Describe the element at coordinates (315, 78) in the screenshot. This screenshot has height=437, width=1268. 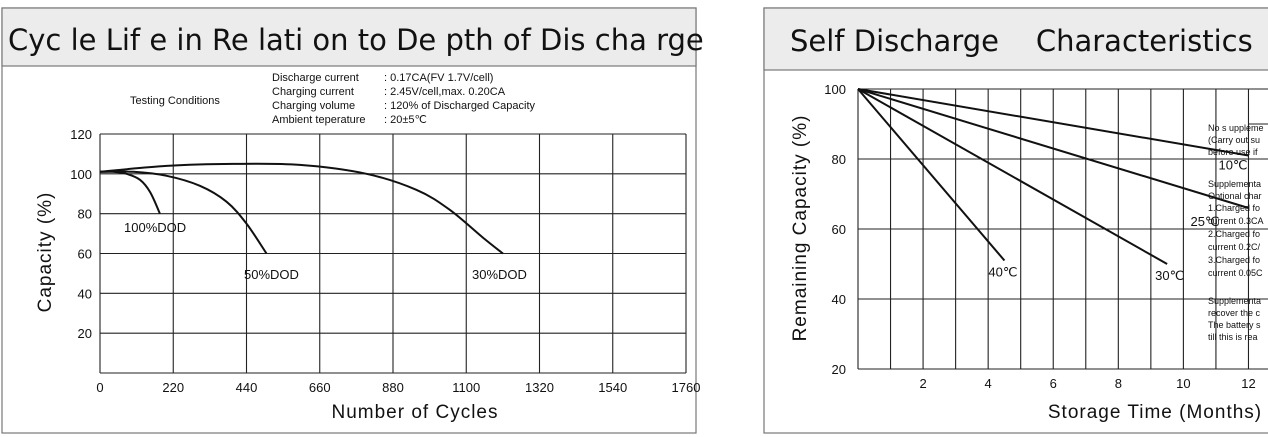
I see `condition-label-discharge: Discharge current` at that location.